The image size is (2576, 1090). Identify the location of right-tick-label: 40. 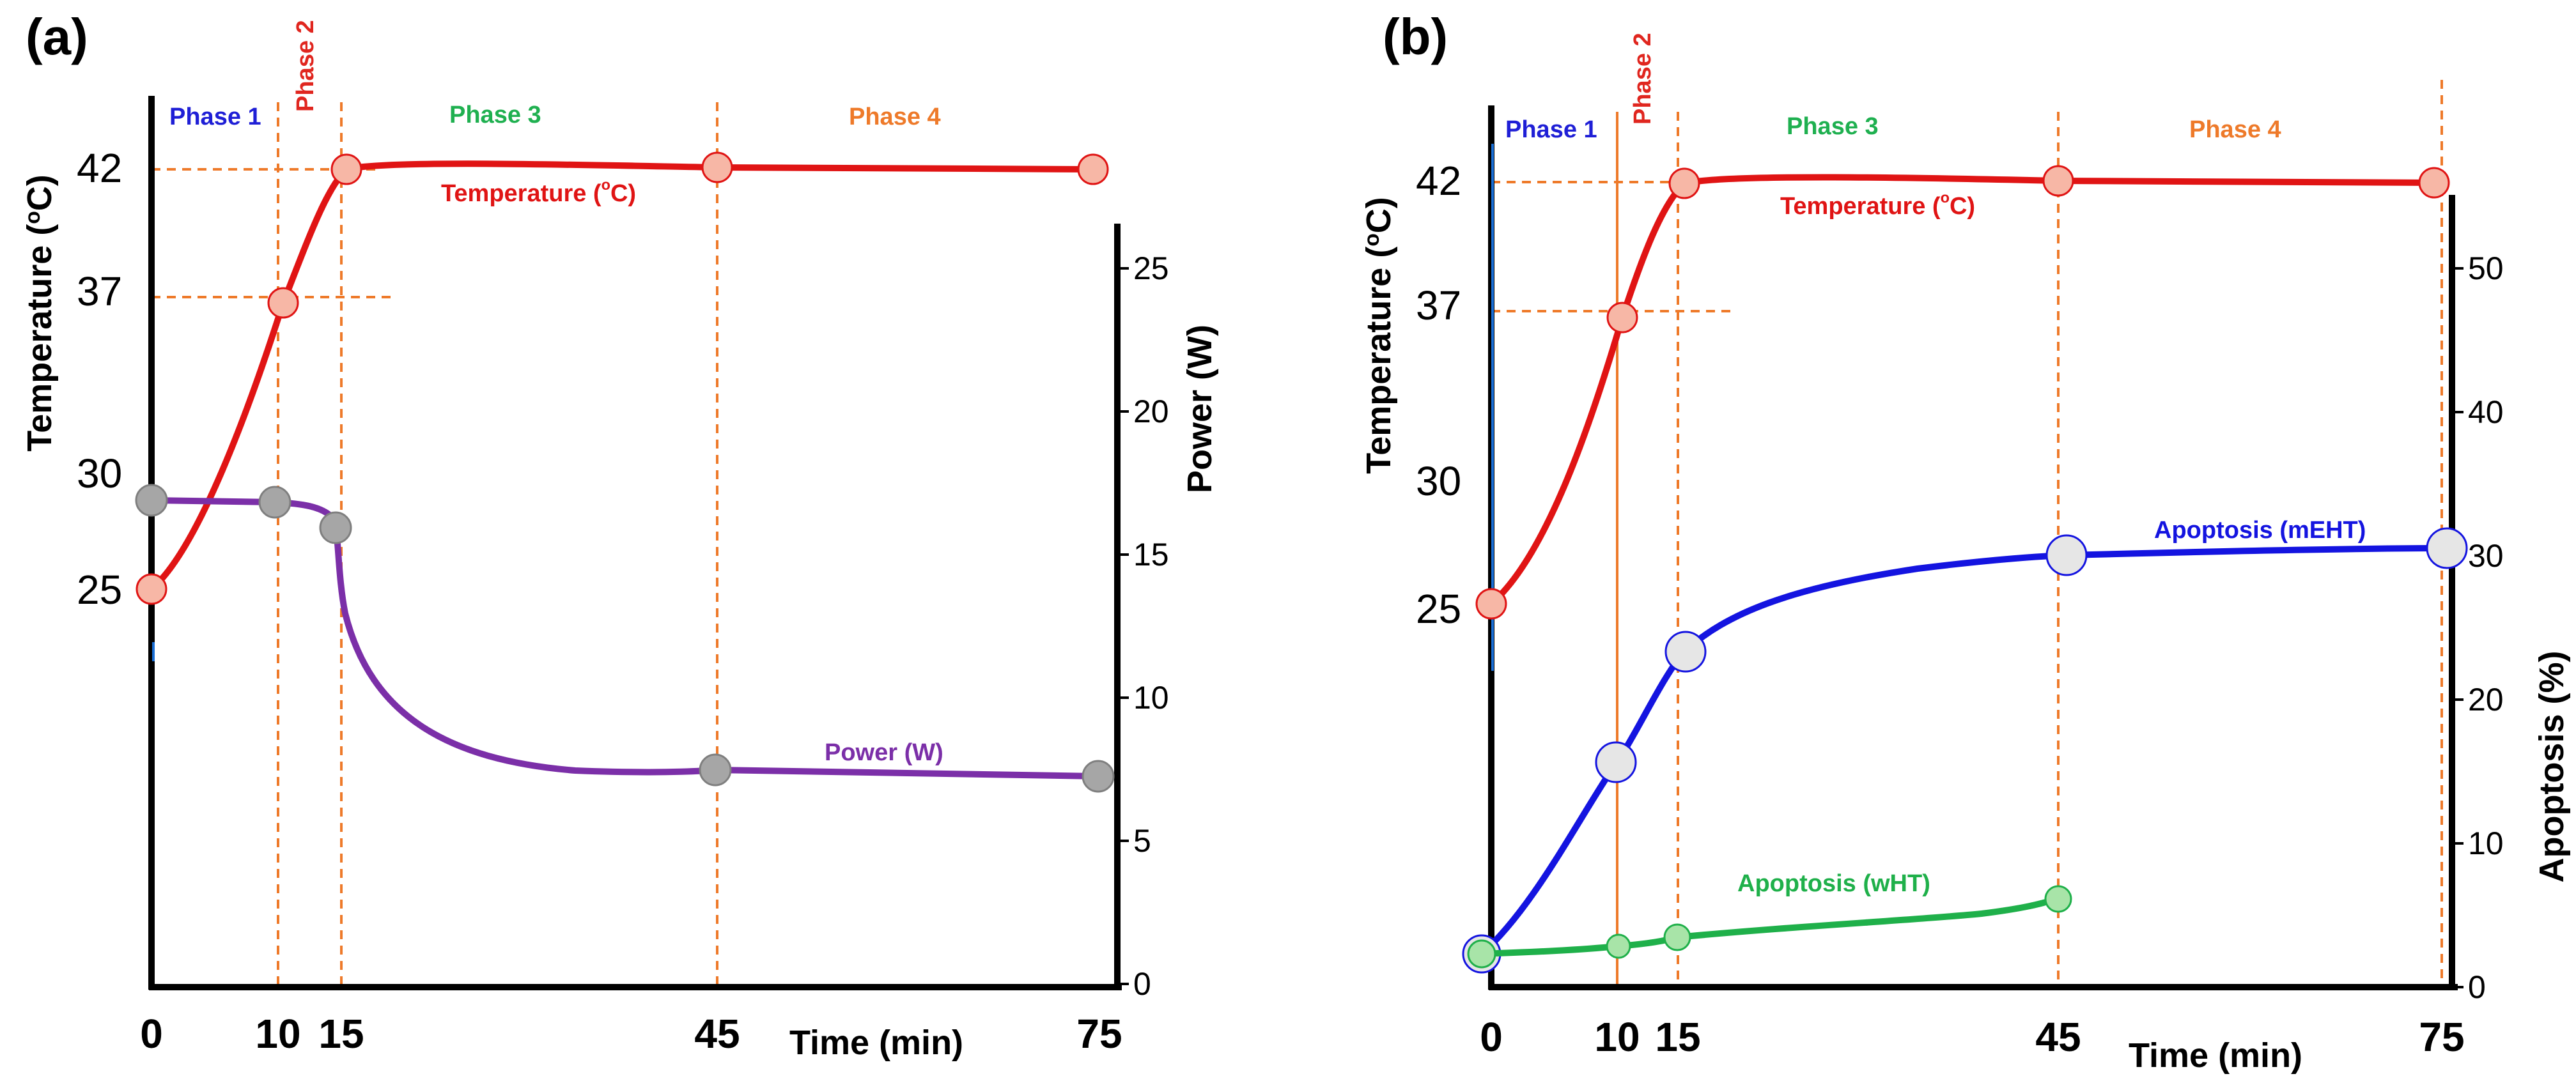
(2486, 412).